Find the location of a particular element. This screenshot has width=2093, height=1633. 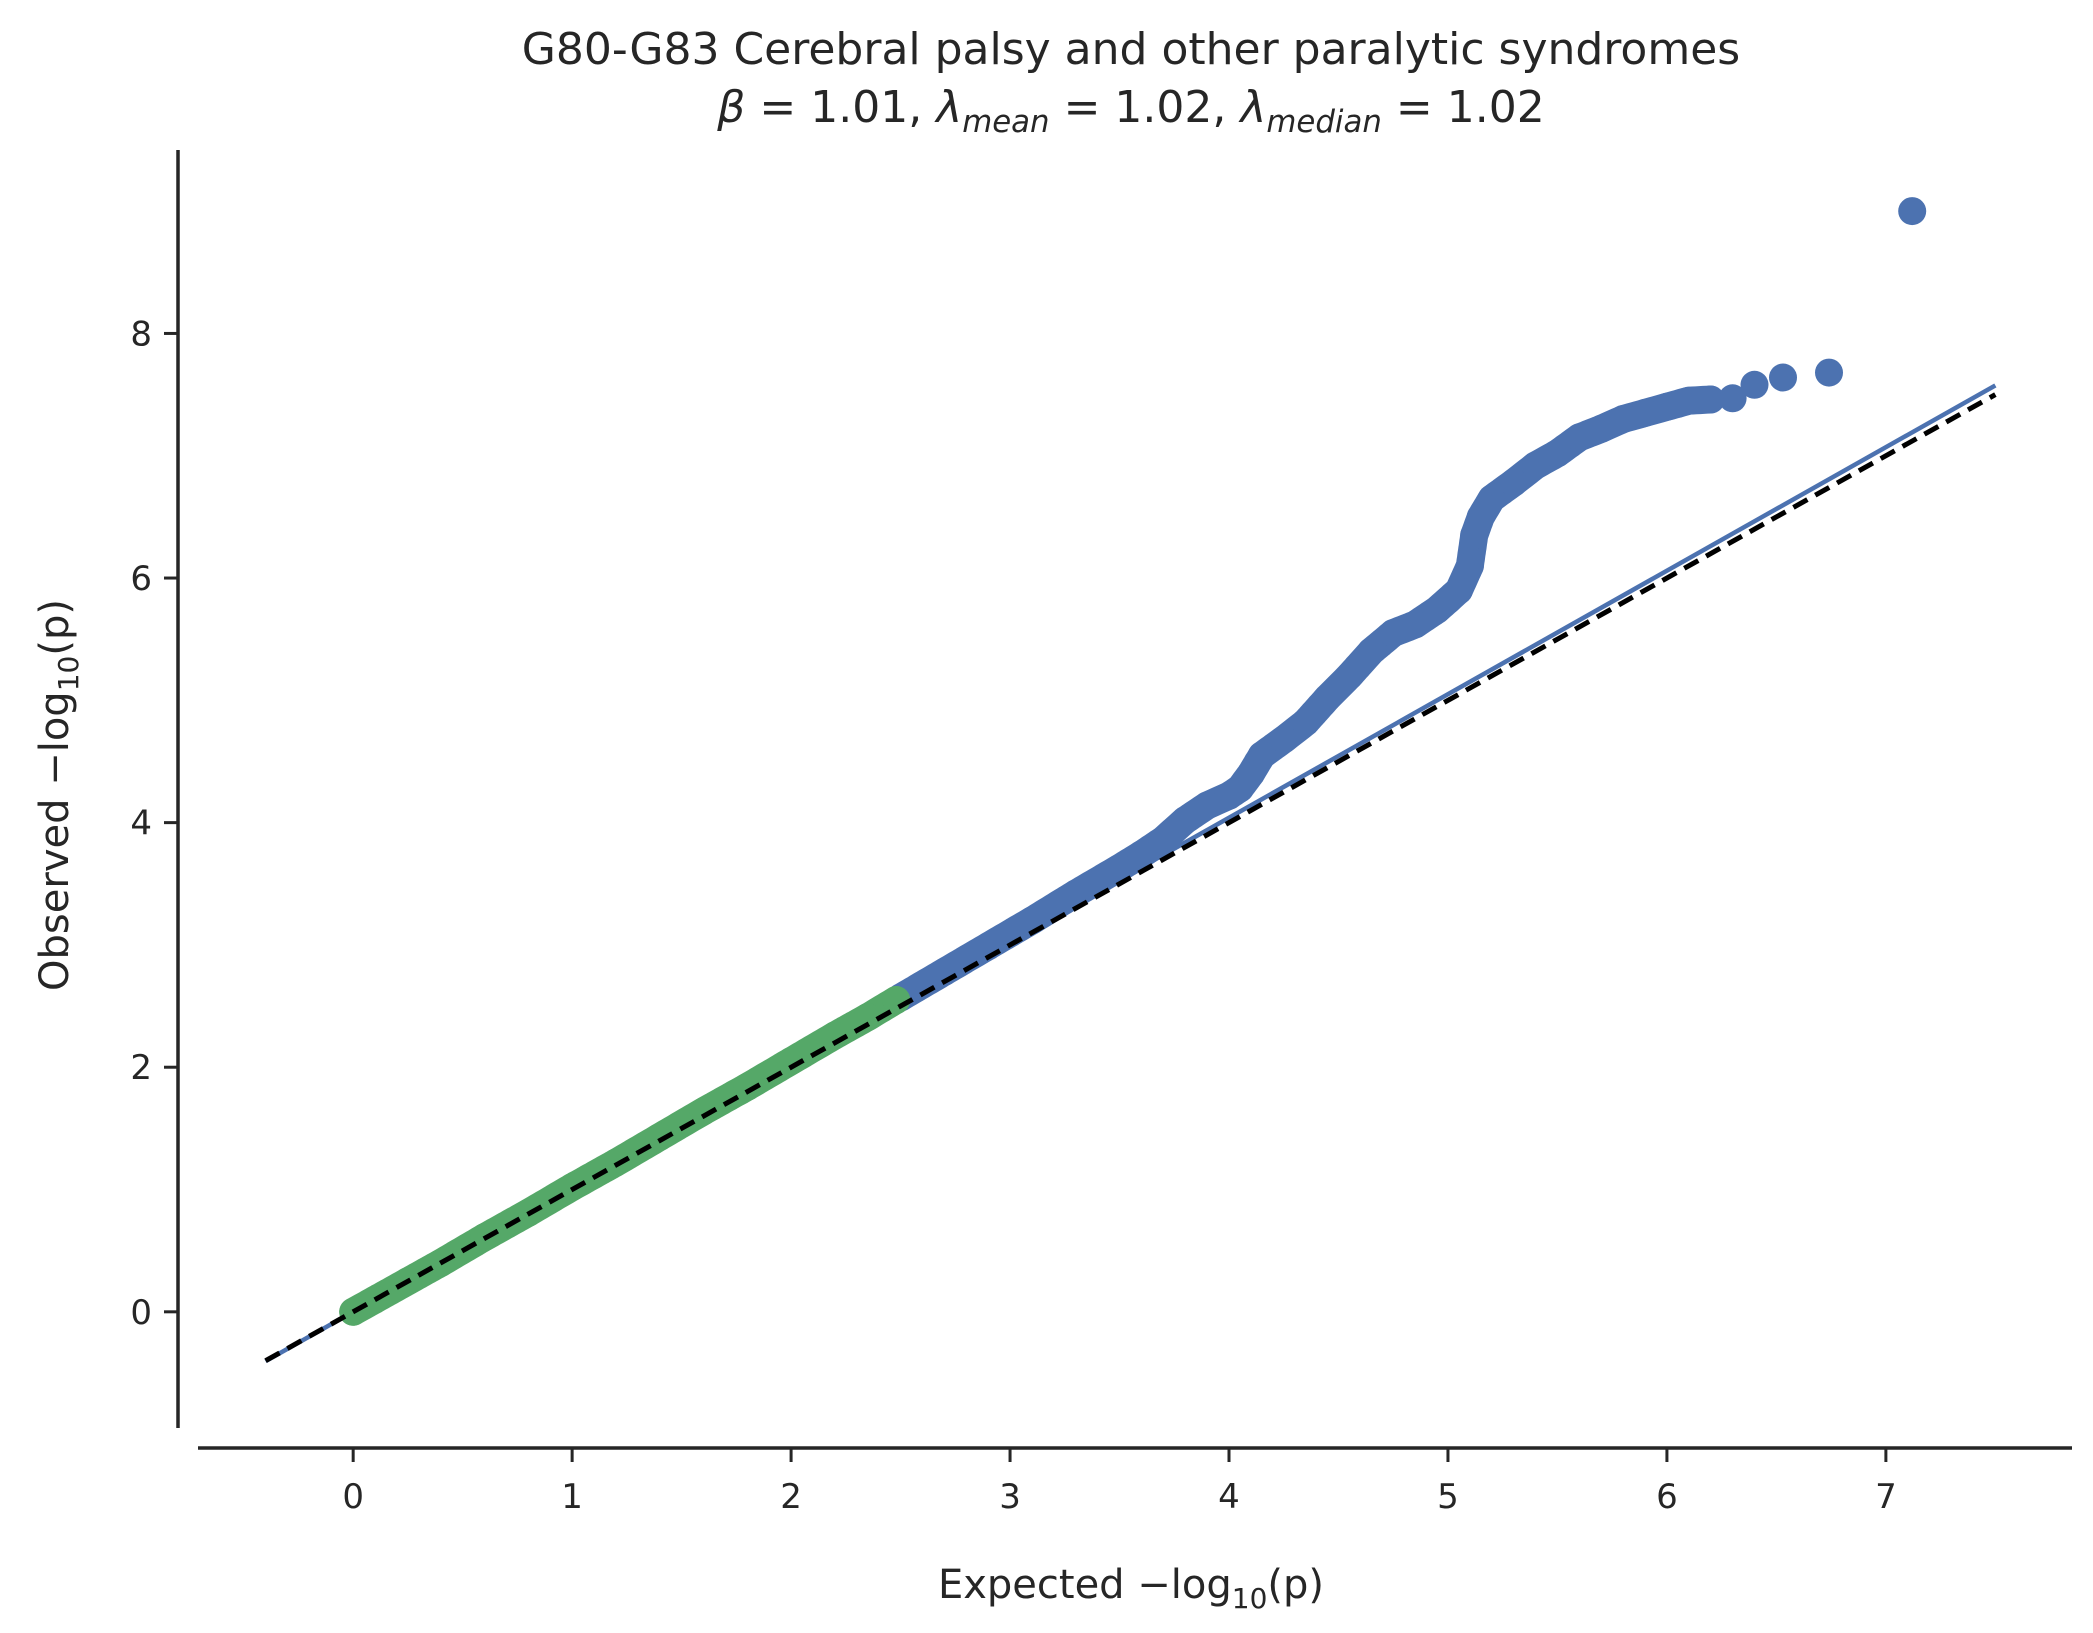

lambda-median-value: 1.02 is located at coordinates (1496, 107).